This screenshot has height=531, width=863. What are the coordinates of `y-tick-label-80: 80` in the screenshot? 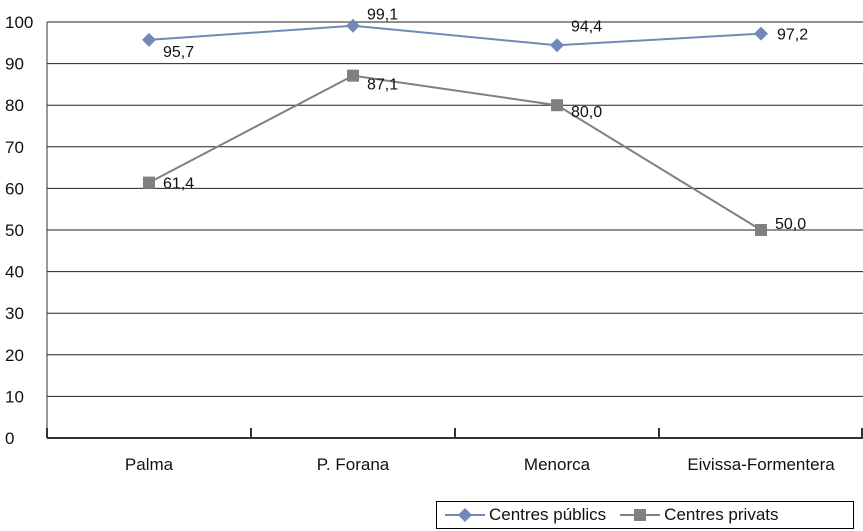 It's located at (14, 105).